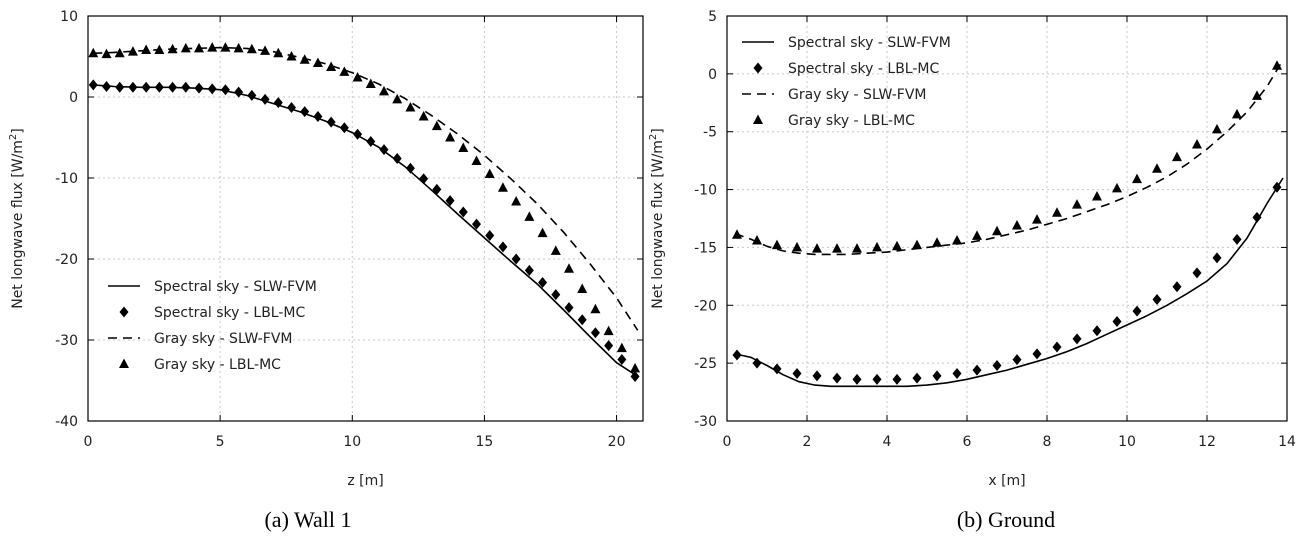  Describe the element at coordinates (705, 248) in the screenshot. I see `y-tick-label: -15` at that location.